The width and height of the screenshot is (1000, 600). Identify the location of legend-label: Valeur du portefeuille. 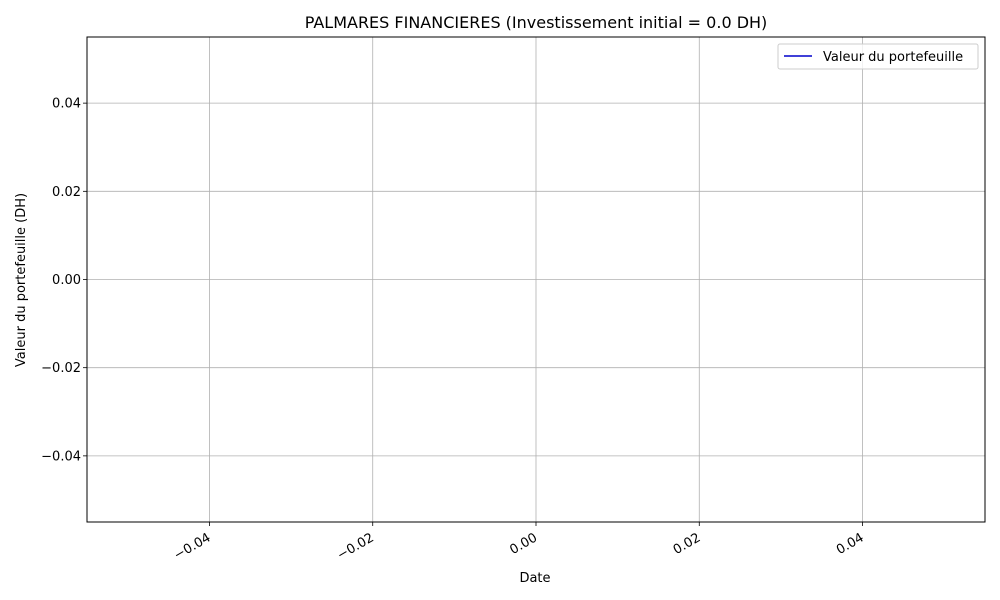
(893, 57).